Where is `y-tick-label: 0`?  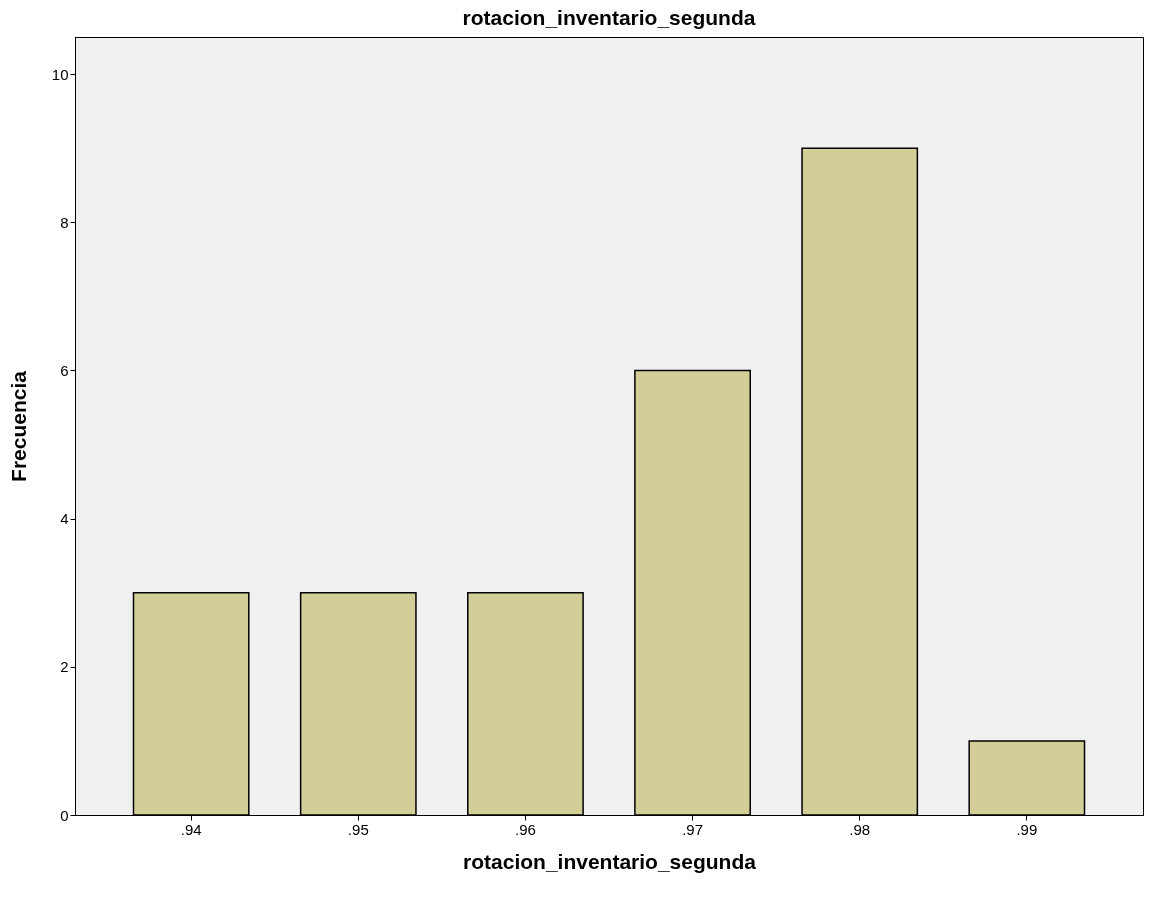 y-tick-label: 0 is located at coordinates (64, 815).